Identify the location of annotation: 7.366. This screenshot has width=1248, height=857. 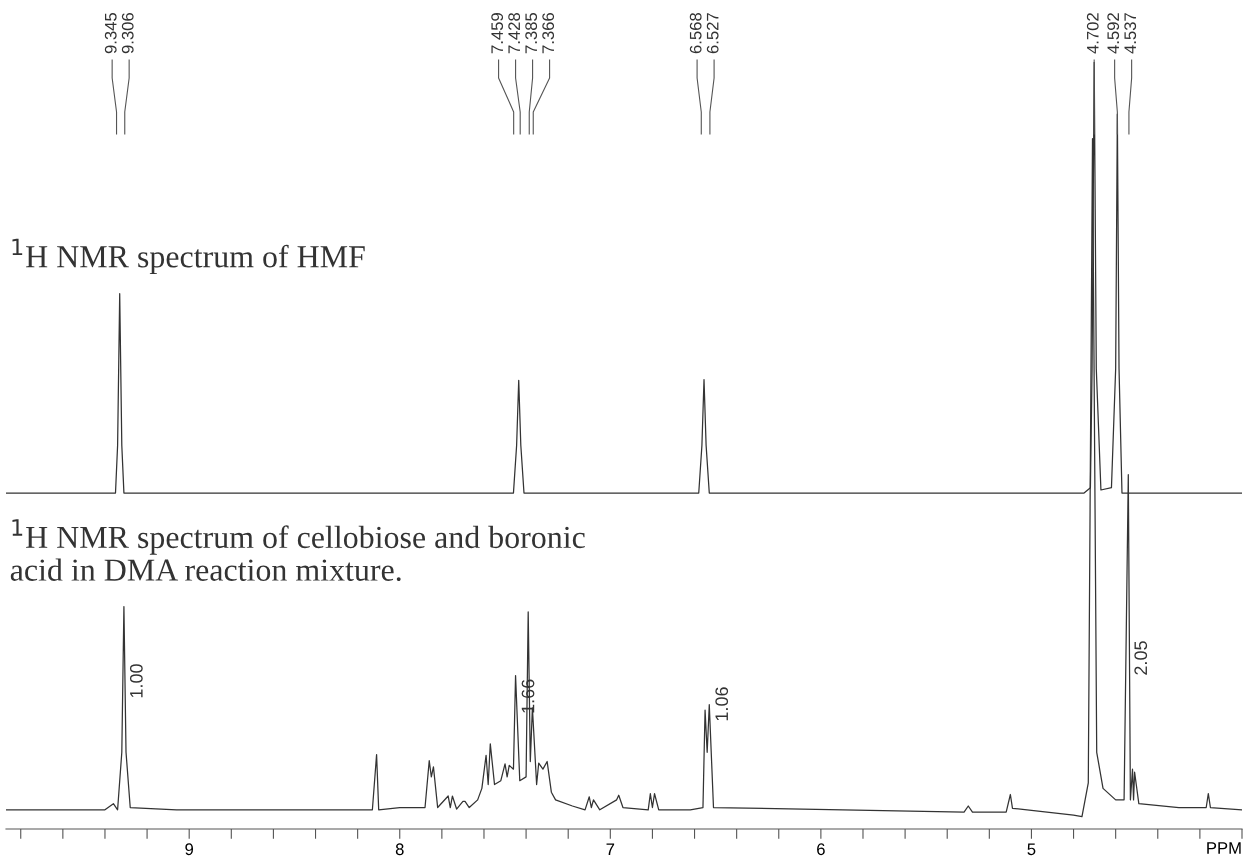
(548, 33).